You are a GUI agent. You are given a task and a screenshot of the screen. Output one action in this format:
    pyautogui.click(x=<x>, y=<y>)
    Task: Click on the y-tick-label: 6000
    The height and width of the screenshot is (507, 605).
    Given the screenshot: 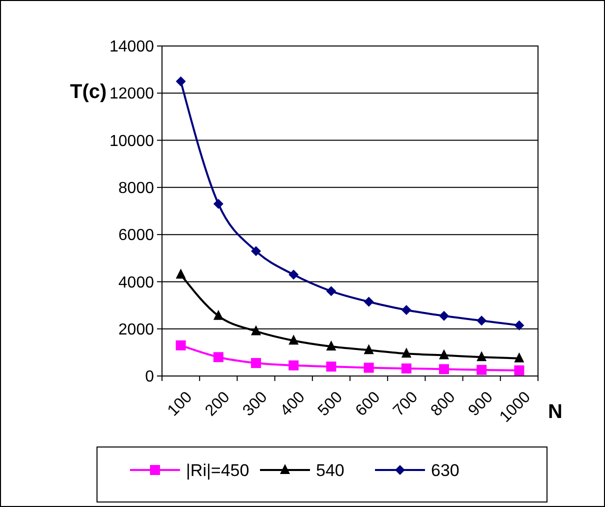 What is the action you would take?
    pyautogui.click(x=136, y=235)
    